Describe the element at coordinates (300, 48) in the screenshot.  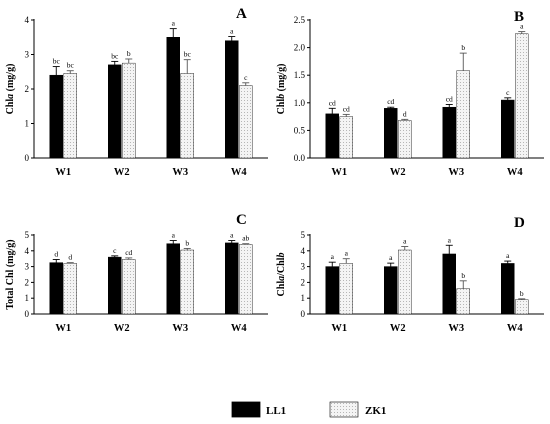
I see `y-tick-label: 2.0` at that location.